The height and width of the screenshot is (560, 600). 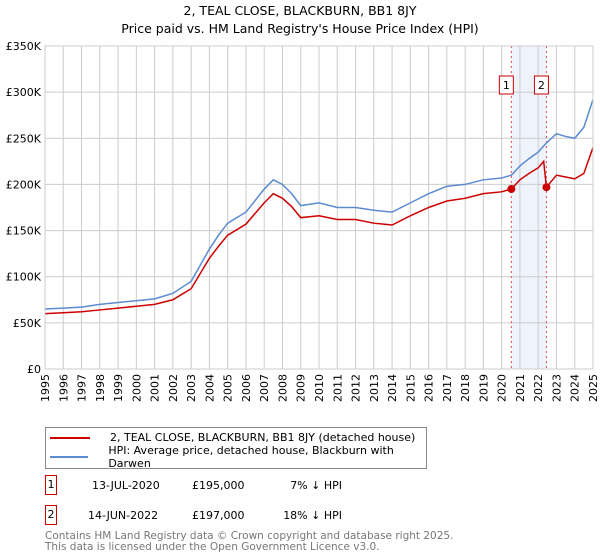 What do you see at coordinates (136, 388) in the screenshot?
I see `x-tick-label: 2000` at bounding box center [136, 388].